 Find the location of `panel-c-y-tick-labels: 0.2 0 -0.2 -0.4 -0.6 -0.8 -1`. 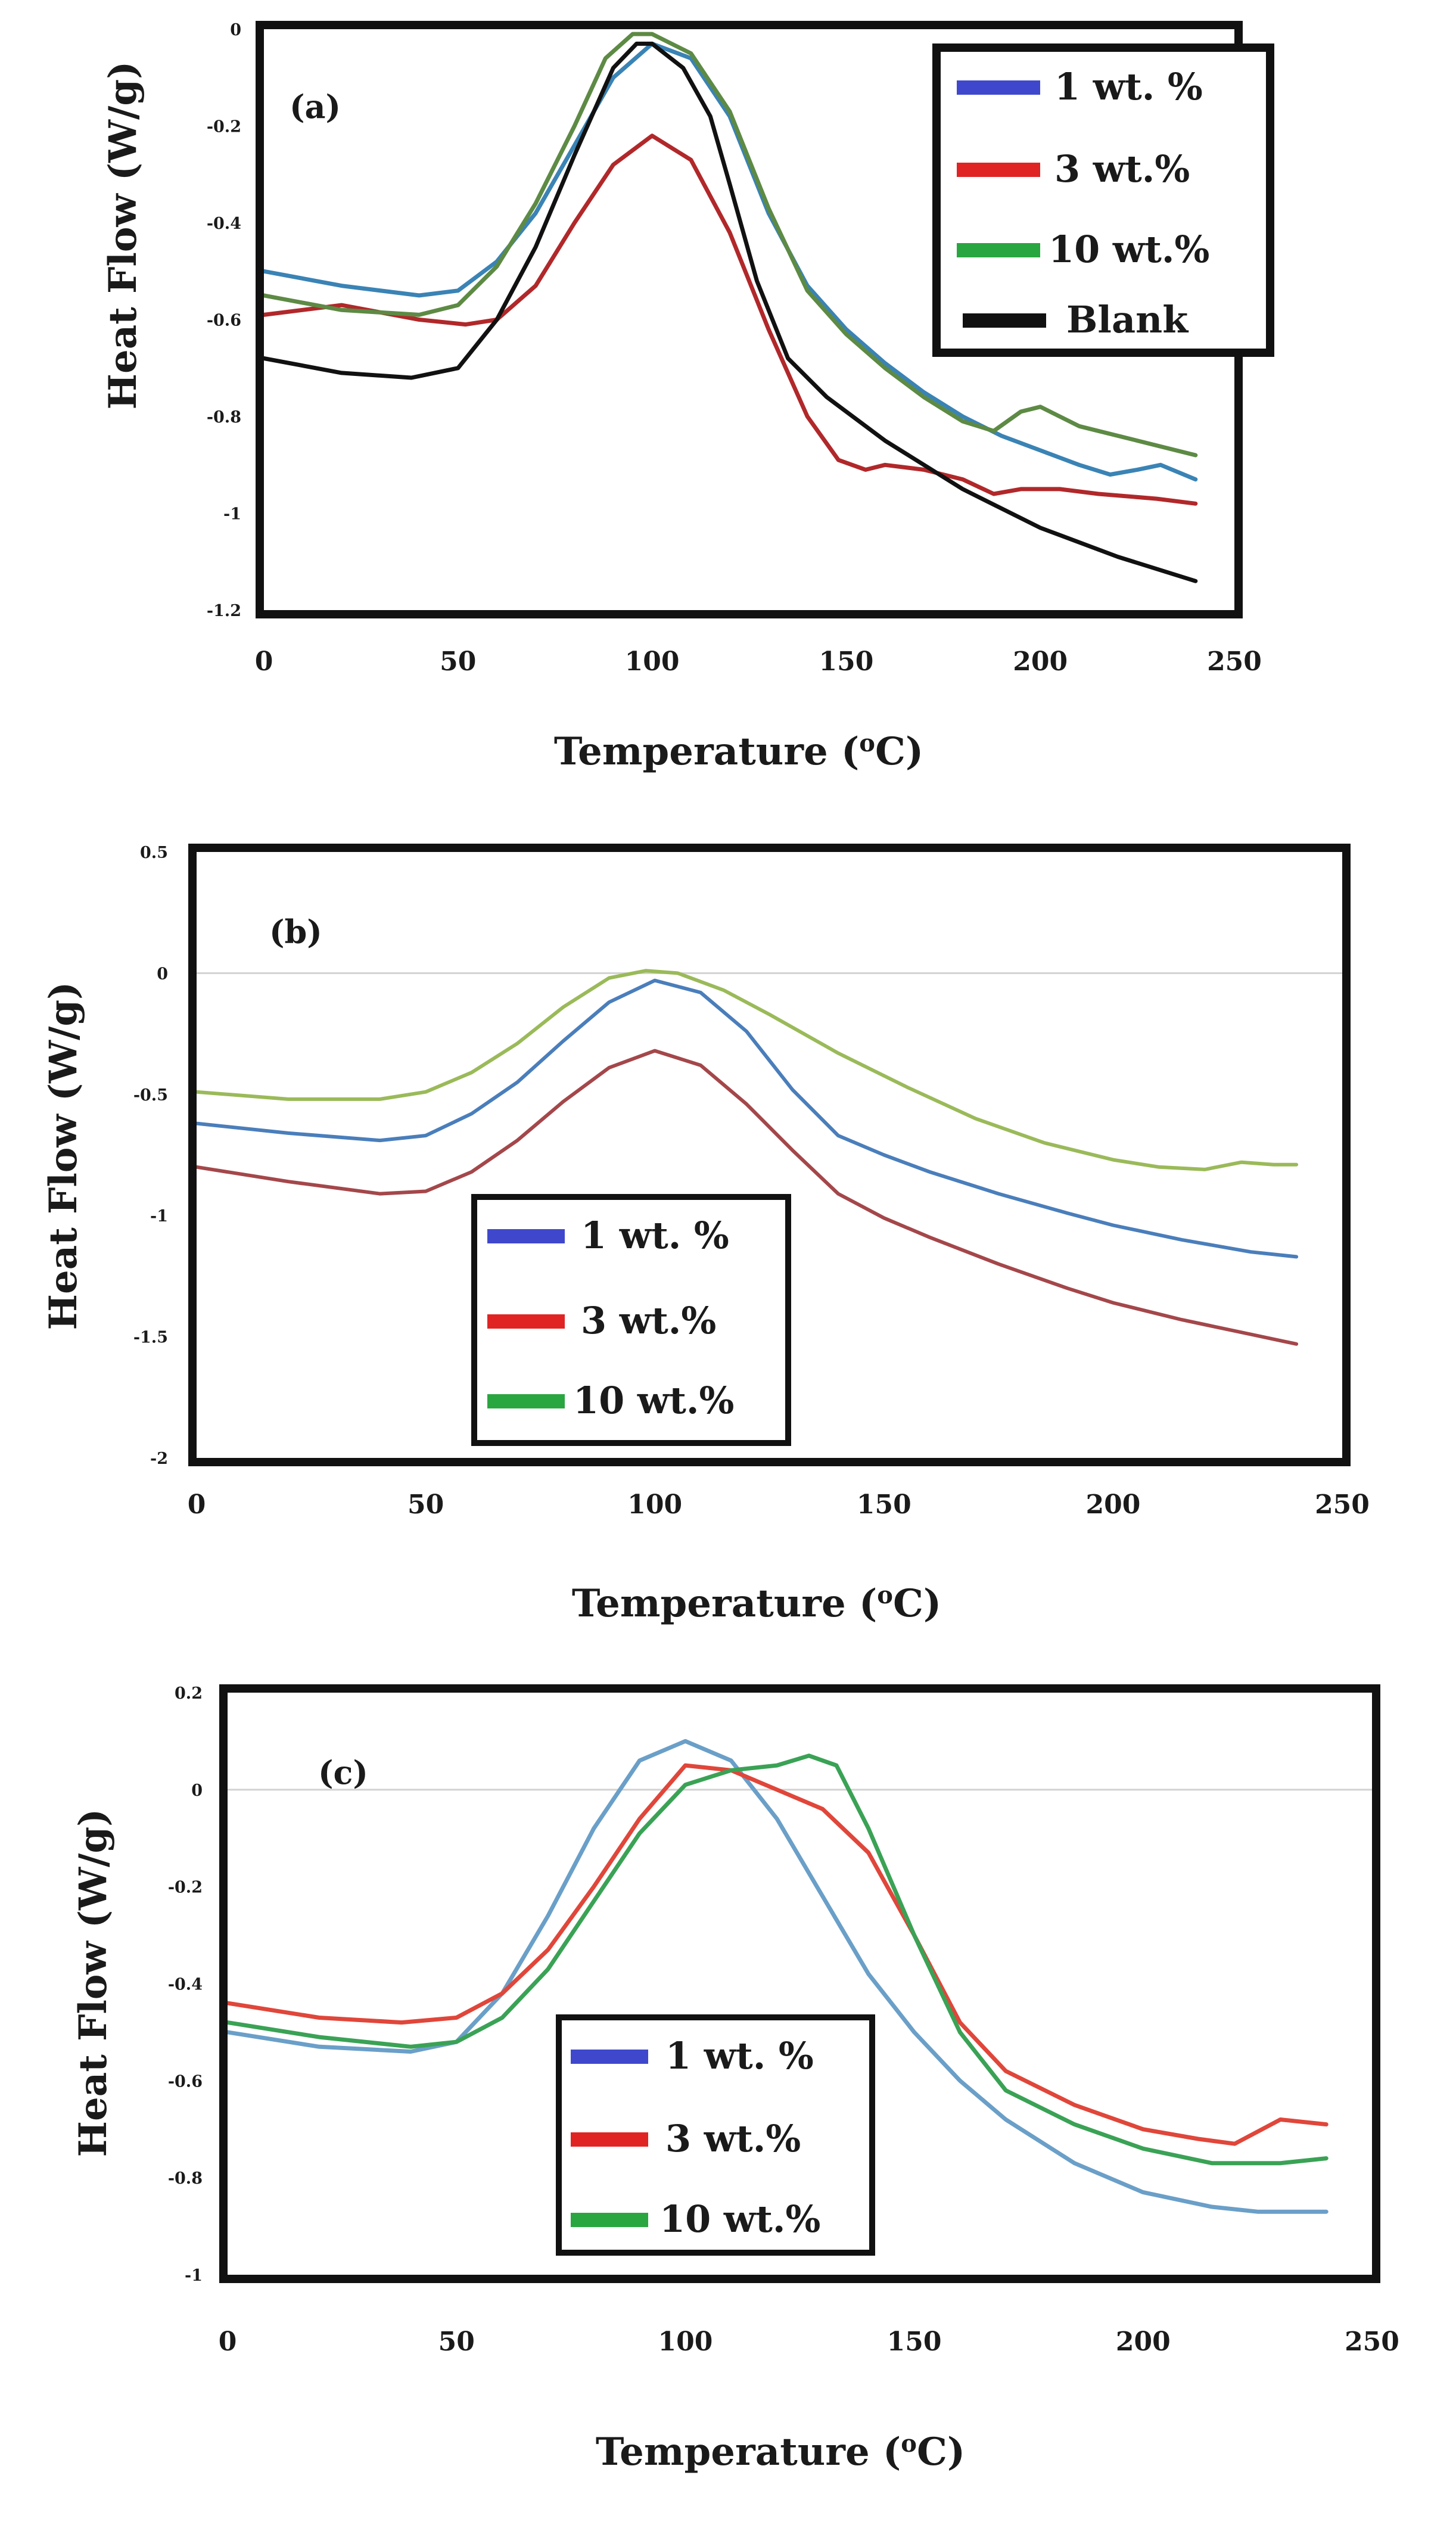

panel-c-y-tick-labels: 0.2 0 -0.2 -0.4 -0.6 -0.8 -1 is located at coordinates (185, 1984).